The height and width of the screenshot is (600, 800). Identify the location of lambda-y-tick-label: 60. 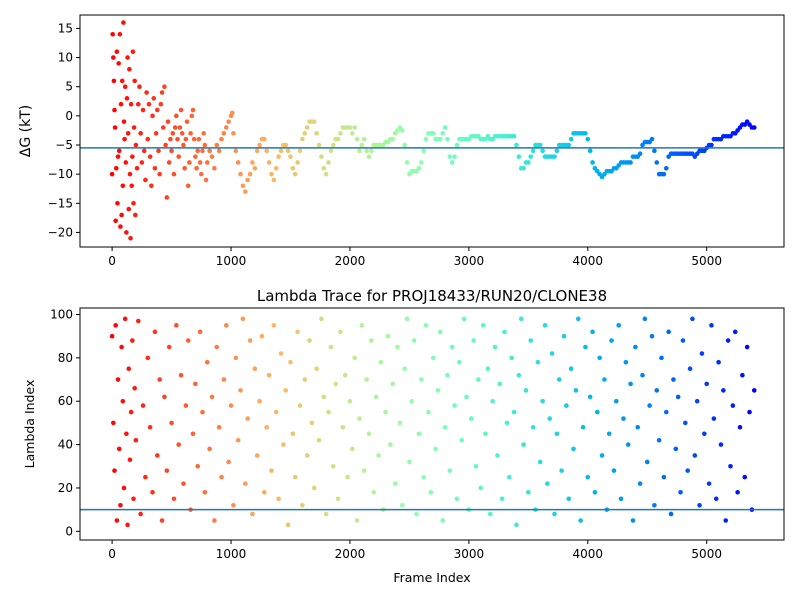
(65, 401).